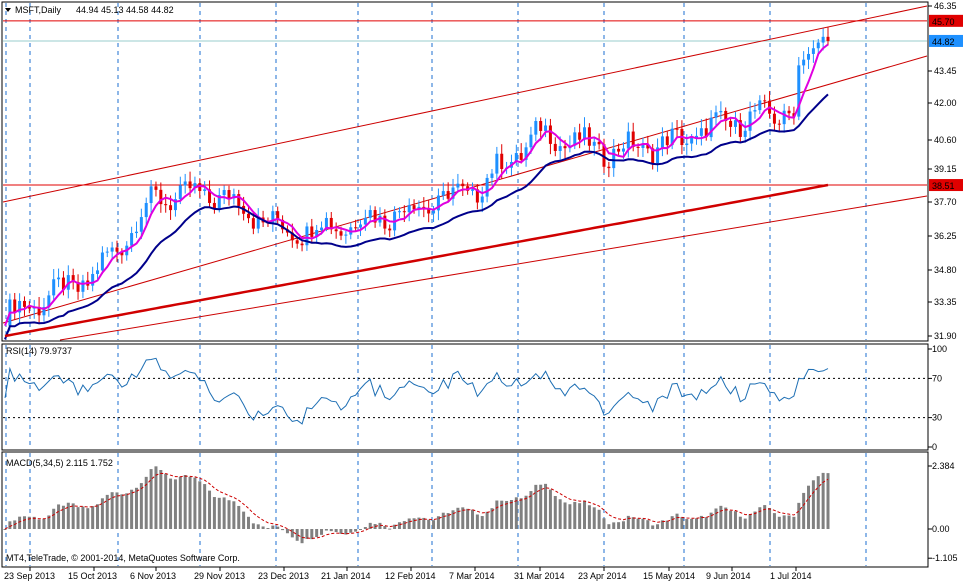 The image size is (968, 583). Describe the element at coordinates (8, 10) in the screenshot. I see `dropdown-triangle-icon` at that location.